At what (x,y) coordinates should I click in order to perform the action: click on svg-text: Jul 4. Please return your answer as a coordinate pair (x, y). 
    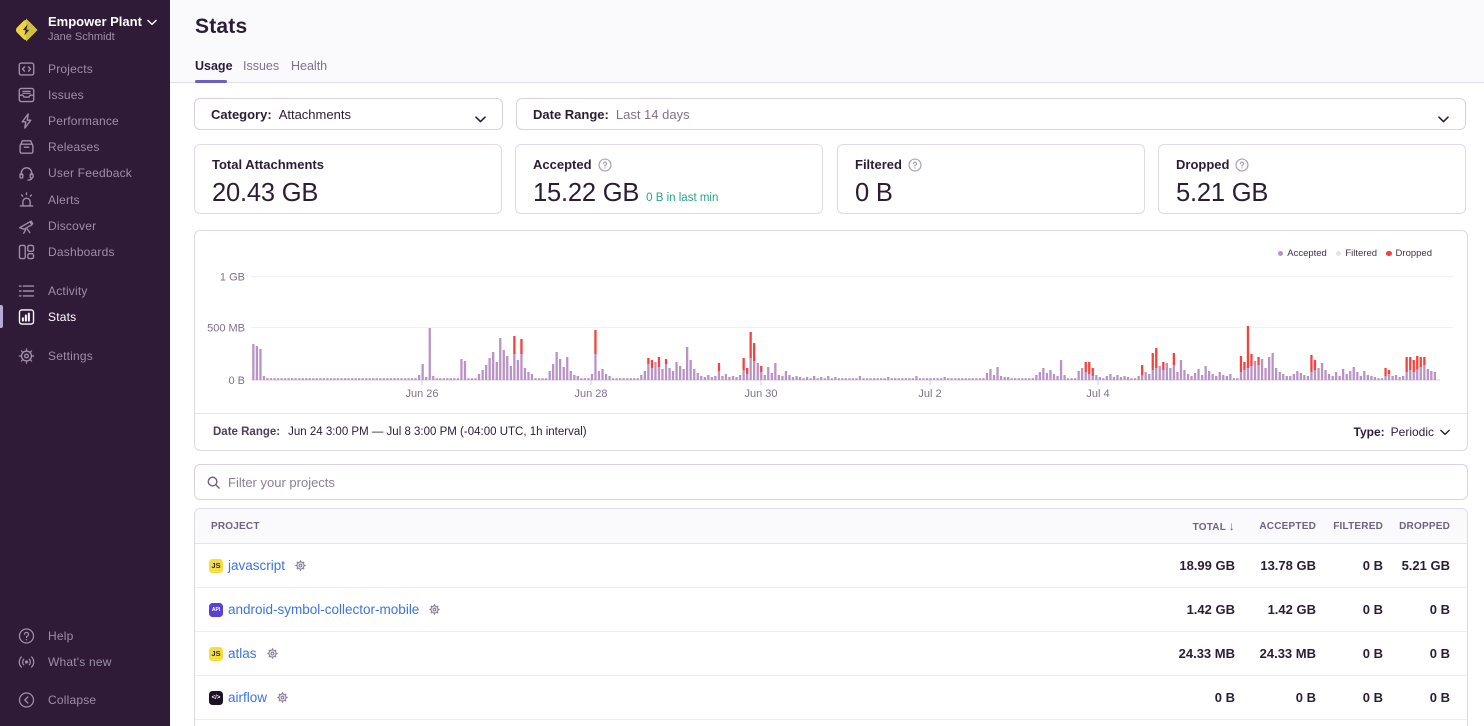
    Looking at the image, I should click on (1097, 394).